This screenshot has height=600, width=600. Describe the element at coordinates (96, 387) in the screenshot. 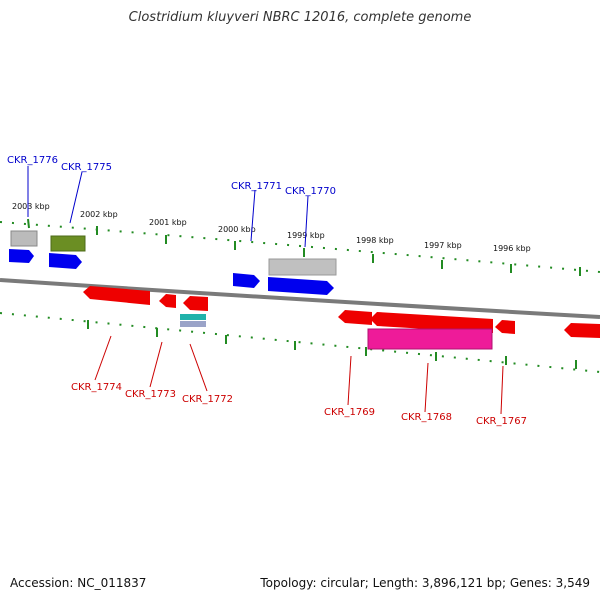

I see `gene-label: CKR_1774` at that location.